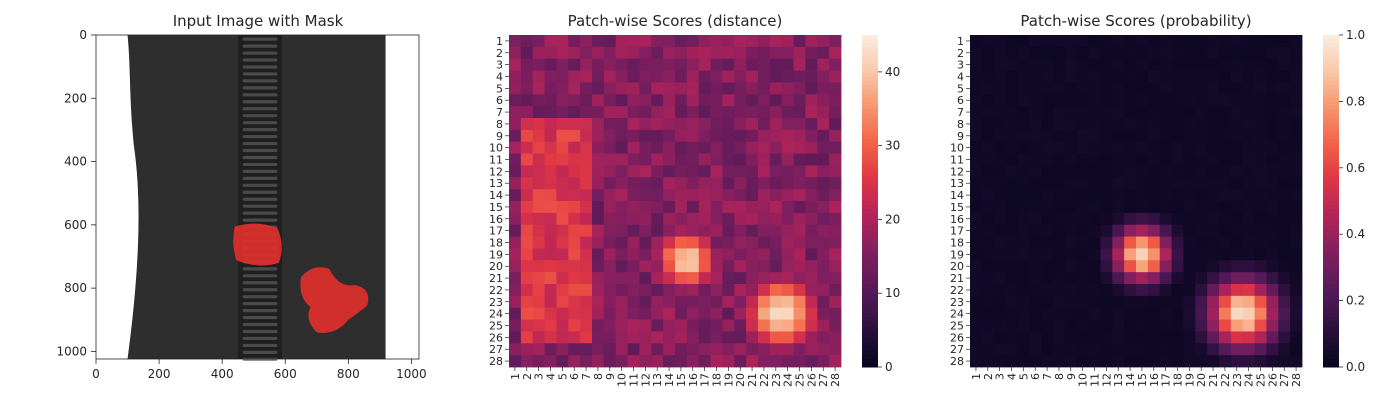 Image resolution: width=1400 pixels, height=400 pixels. Describe the element at coordinates (960, 112) in the screenshot. I see `row-tick-label: 7` at that location.